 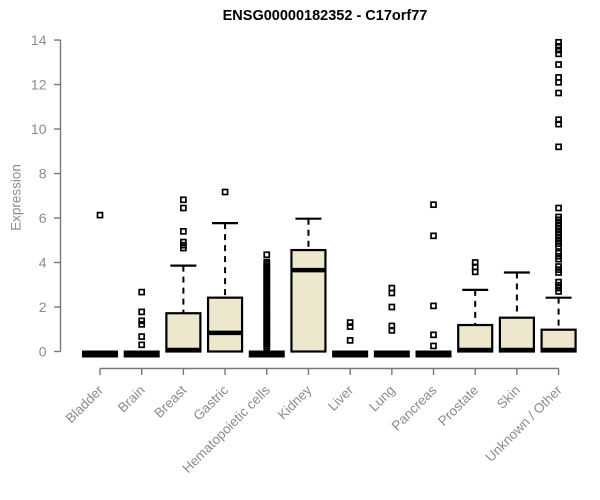 What do you see at coordinates (523, 423) in the screenshot?
I see `x-tick-label: Unknown / Other` at bounding box center [523, 423].